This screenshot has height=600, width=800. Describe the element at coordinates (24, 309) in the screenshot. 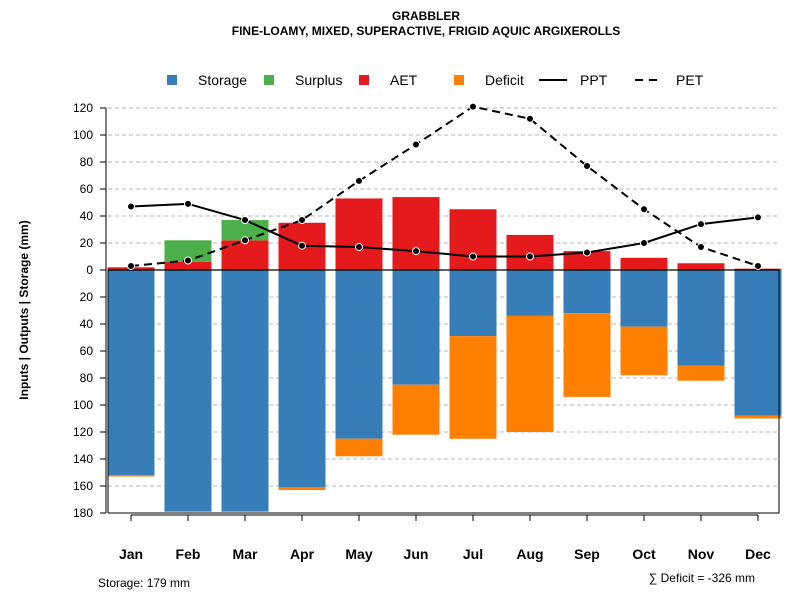

I see `y-axis-title: Inputs | Outputs | Storage (mm)` at that location.